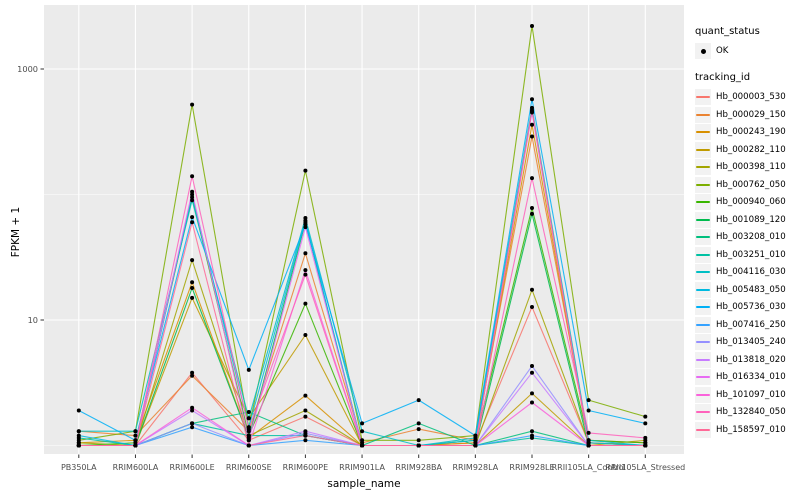 The image size is (800, 500). Describe the element at coordinates (747, 254) in the screenshot. I see `legend-item-Hb_003251_010: Hb_003251_010` at that location.